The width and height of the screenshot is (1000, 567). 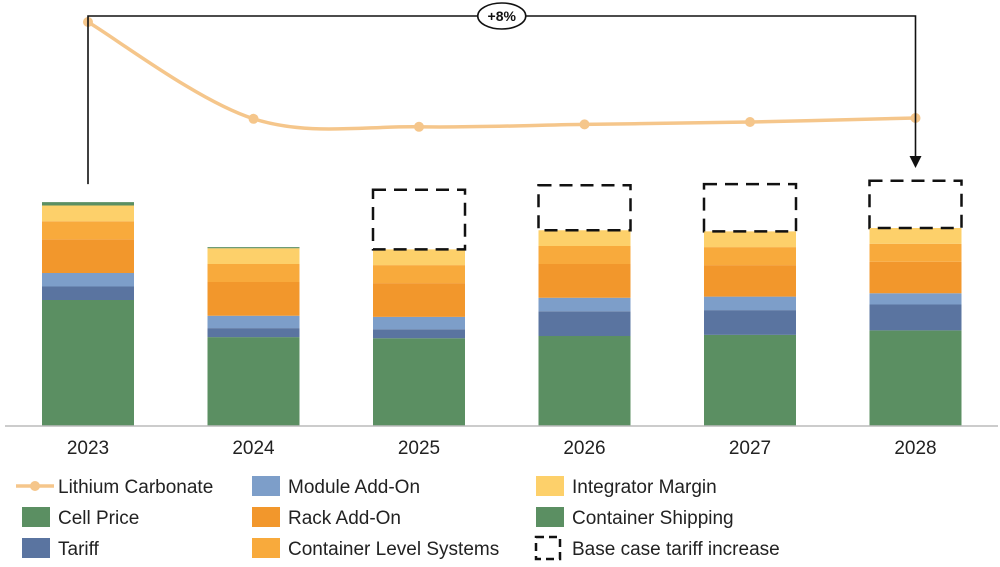 What do you see at coordinates (584, 448) in the screenshot?
I see `x-tick-2026: 2026` at bounding box center [584, 448].